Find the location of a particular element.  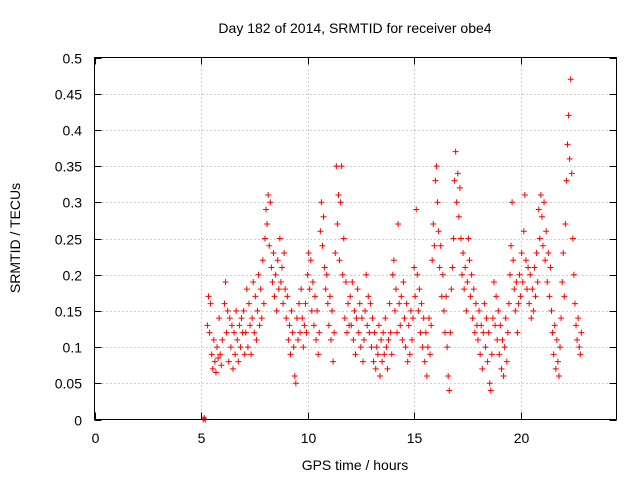

x-axis-label: GPS time / hours is located at coordinates (355, 465).